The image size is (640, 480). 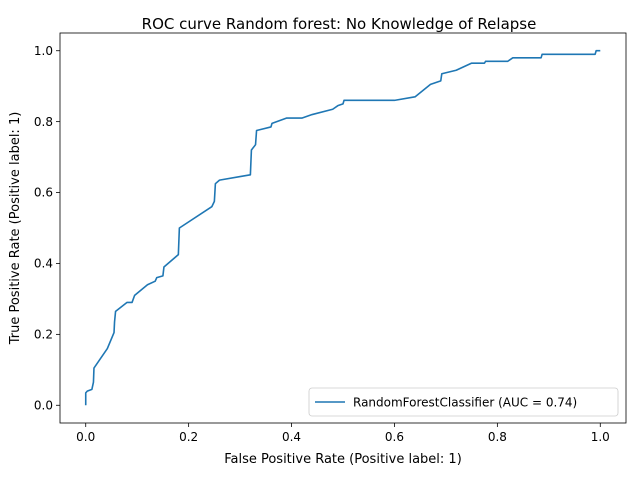 I want to click on x-axis: 0.0 0.2 0.4 0.6 0.8 1.0, so click(x=343, y=433).